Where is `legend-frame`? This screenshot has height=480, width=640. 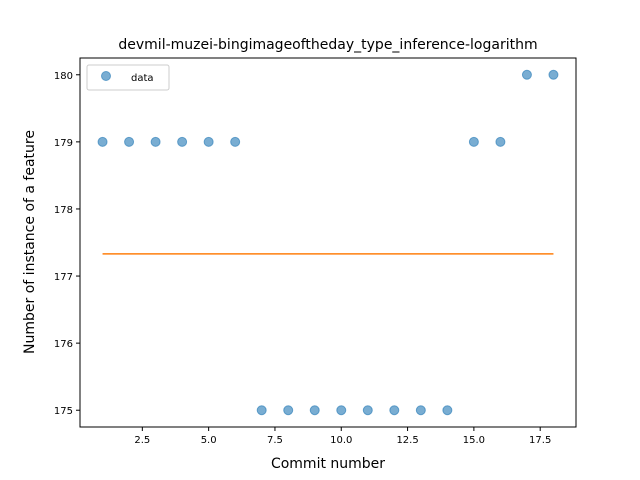
legend-frame is located at coordinates (128, 77).